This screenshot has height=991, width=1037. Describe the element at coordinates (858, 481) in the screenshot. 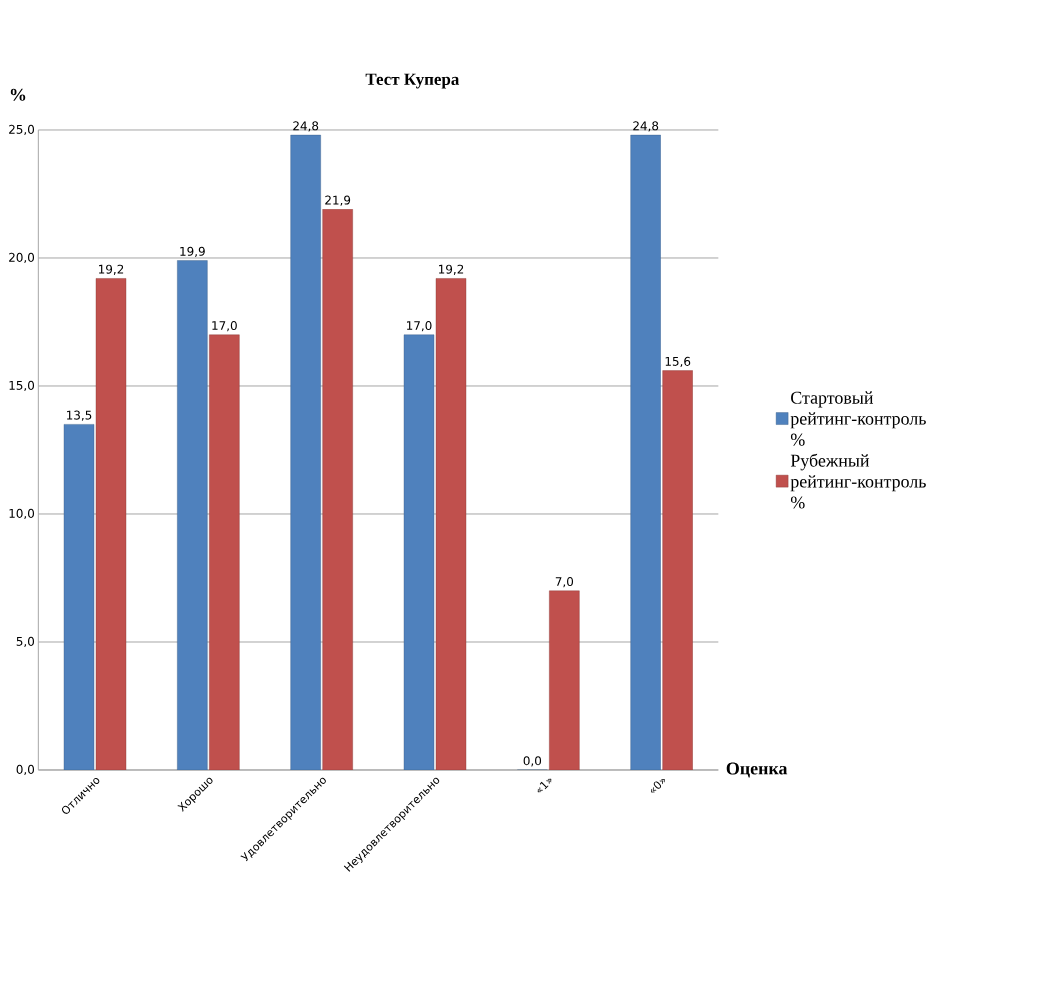

I see `legend-label: Рубежный рейтинг-контроль %` at that location.